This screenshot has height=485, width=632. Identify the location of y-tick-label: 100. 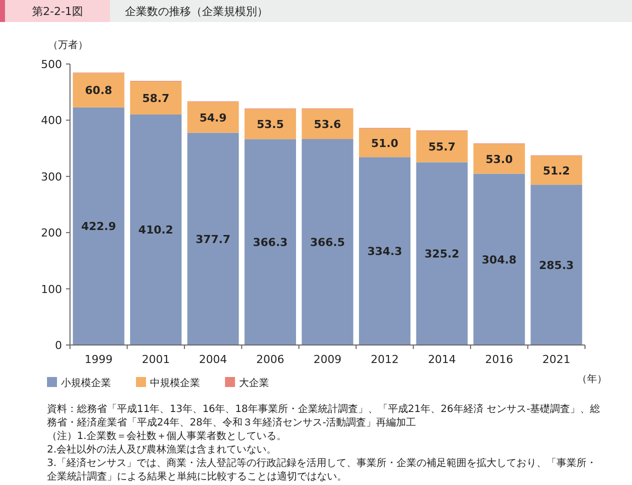
(51, 289).